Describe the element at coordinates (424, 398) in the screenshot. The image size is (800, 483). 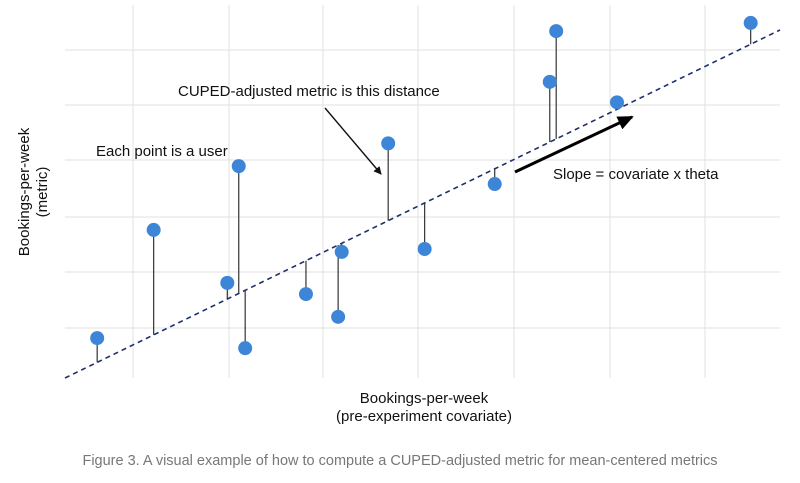
I see `x-axis-label: Bookings-per-week` at that location.